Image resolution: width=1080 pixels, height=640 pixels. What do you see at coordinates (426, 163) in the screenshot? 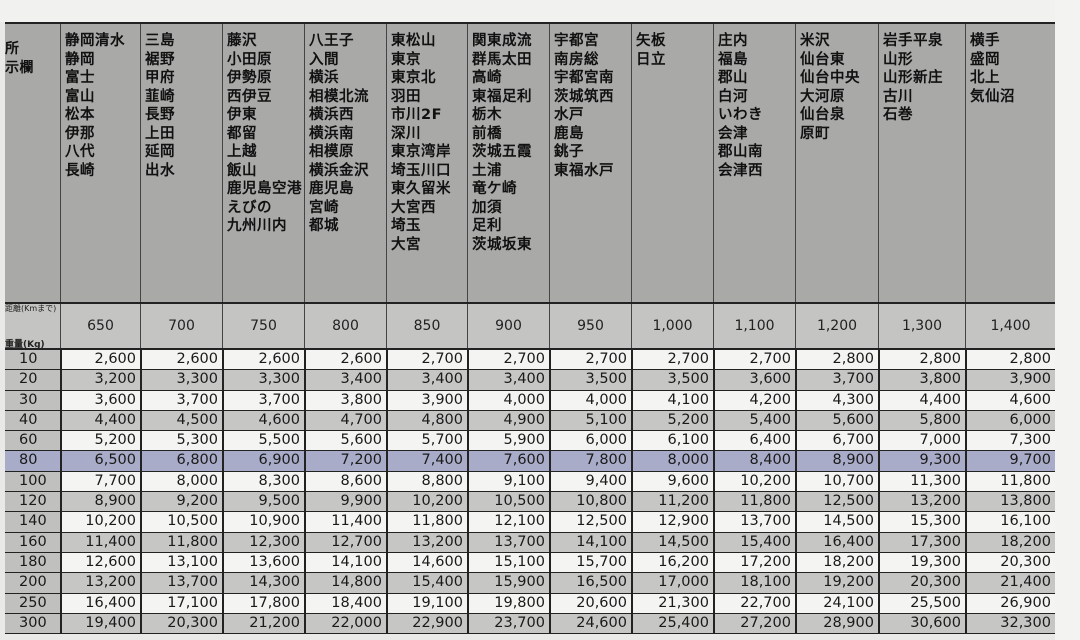
I see `destination-column: 東松山 東京 東京北 羽田 市川2F 深川 東京湾岸 埼玉川口 東久留米 大宮西 埼玉 大宮` at bounding box center [426, 163].